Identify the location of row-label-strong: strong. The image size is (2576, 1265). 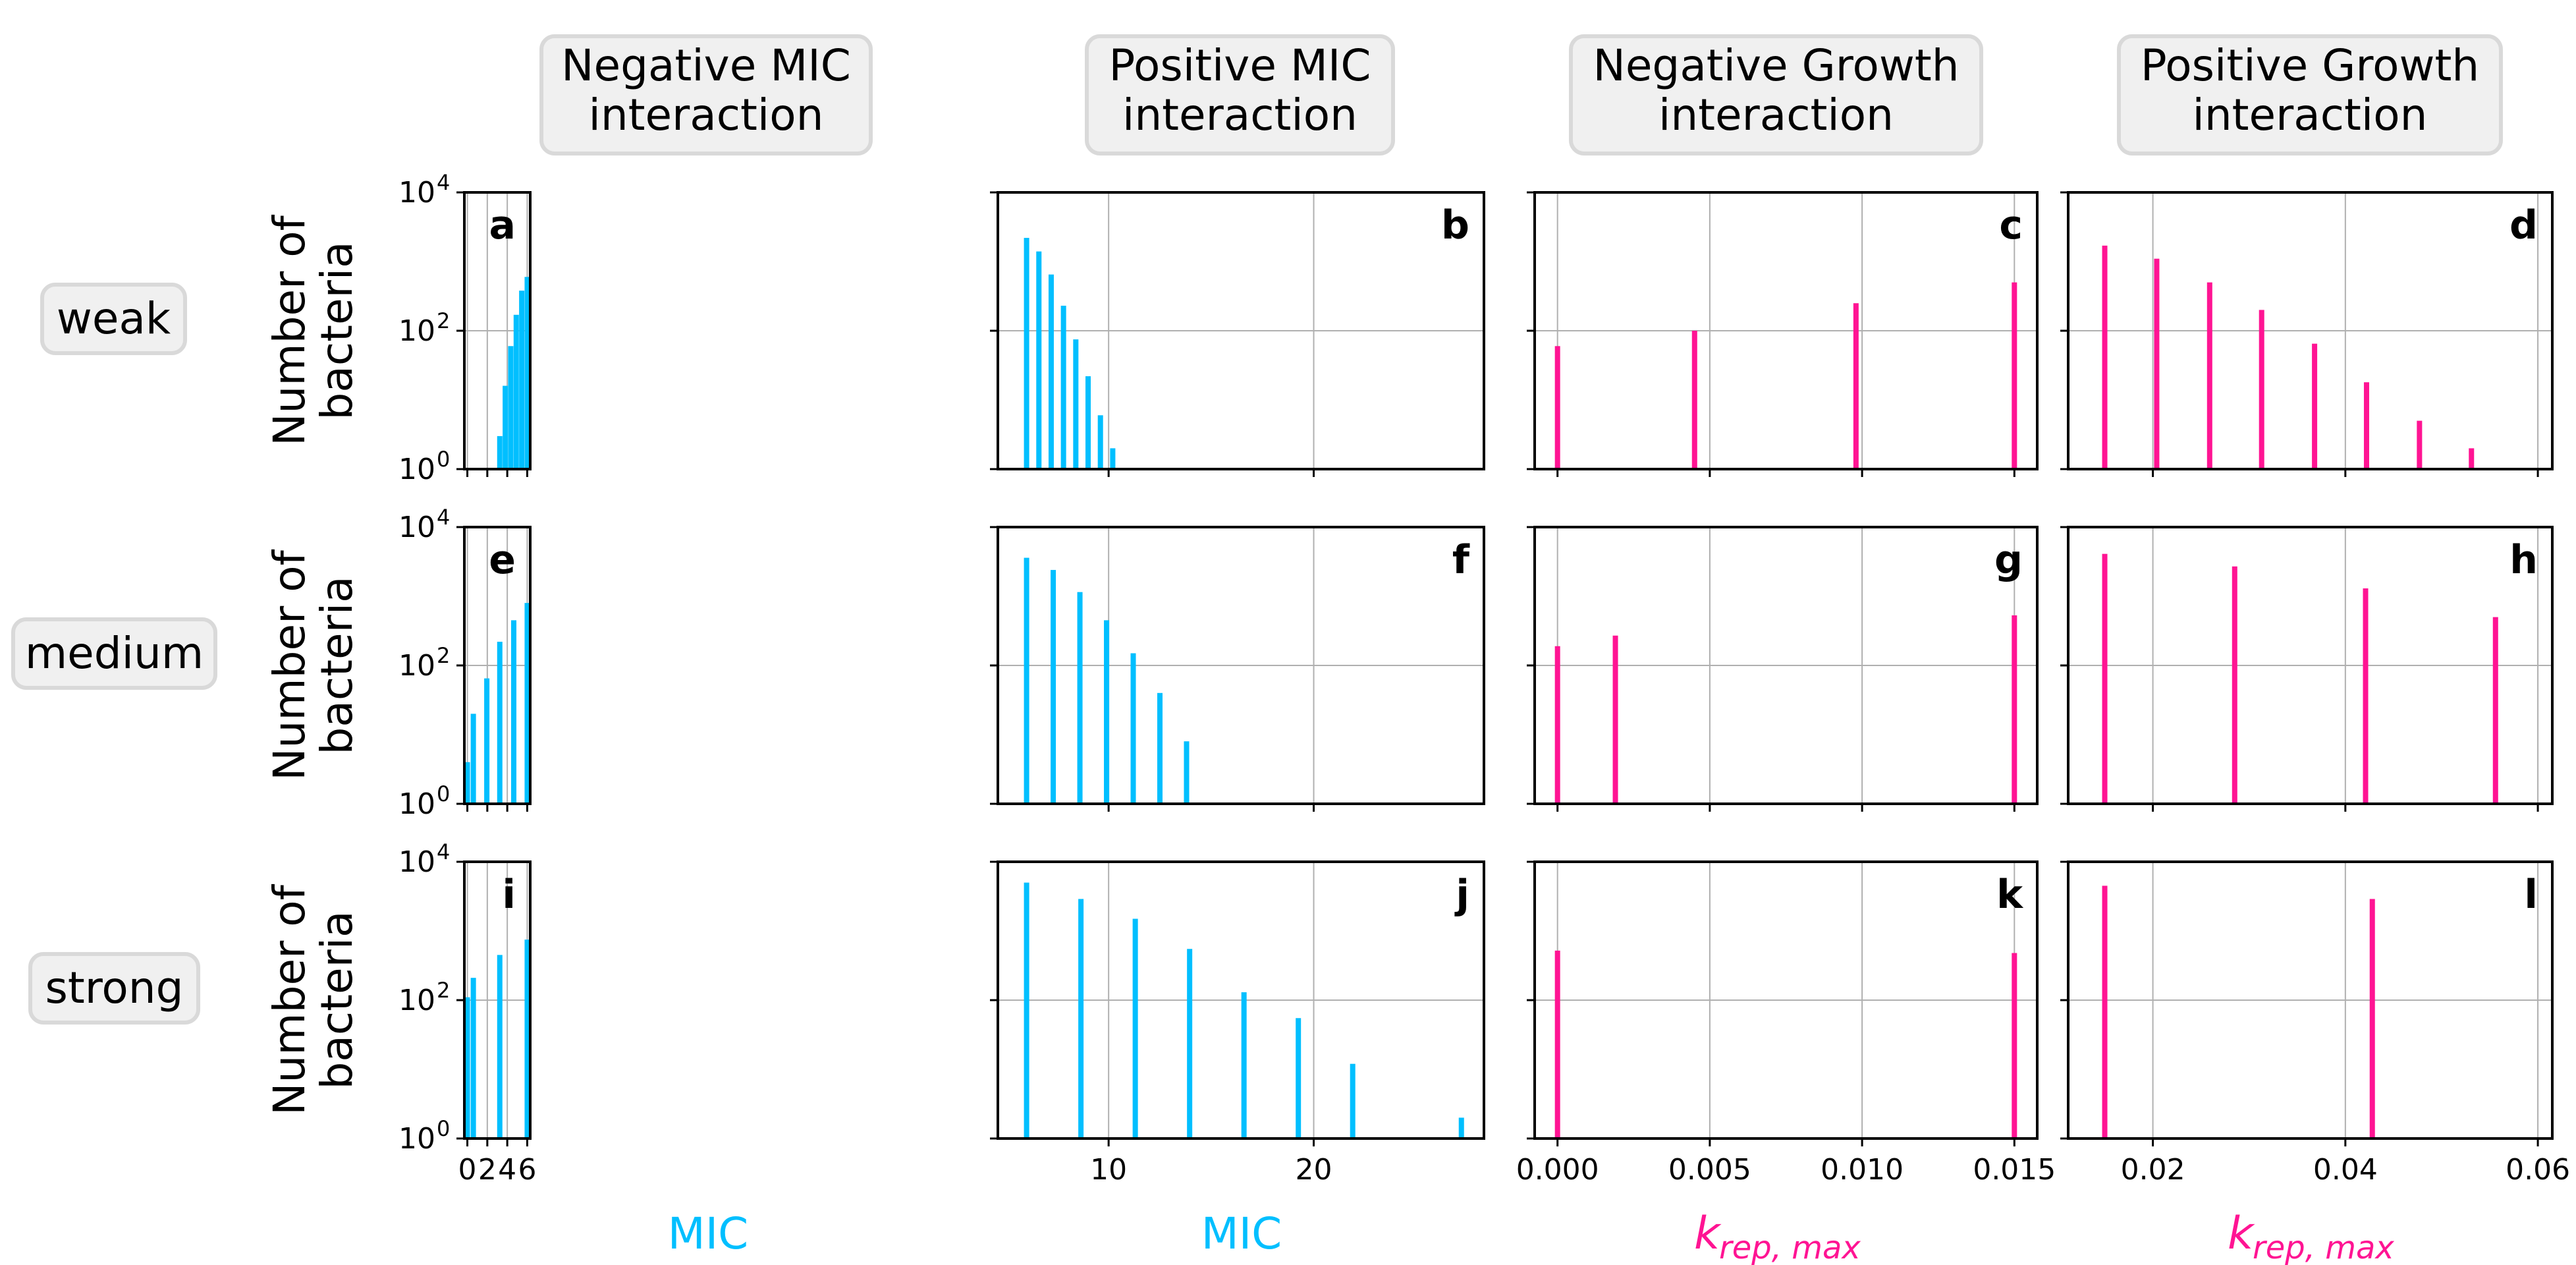
(114, 988).